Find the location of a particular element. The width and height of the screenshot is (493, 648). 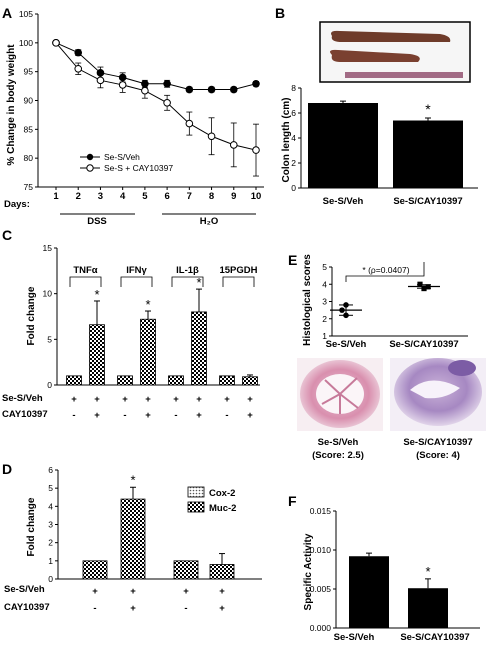

panel-a-x-tick-label: 10 is located at coordinates (256, 196).